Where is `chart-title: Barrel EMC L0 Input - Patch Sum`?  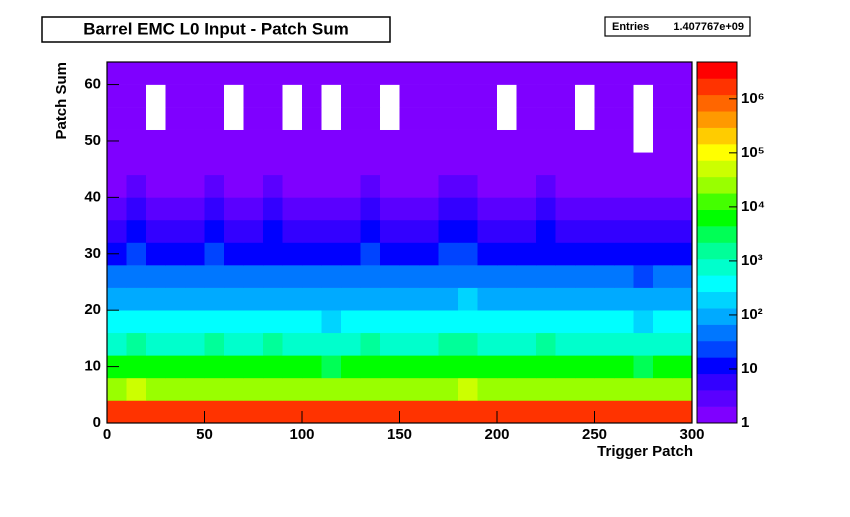 chart-title: Barrel EMC L0 Input - Patch Sum is located at coordinates (215, 28).